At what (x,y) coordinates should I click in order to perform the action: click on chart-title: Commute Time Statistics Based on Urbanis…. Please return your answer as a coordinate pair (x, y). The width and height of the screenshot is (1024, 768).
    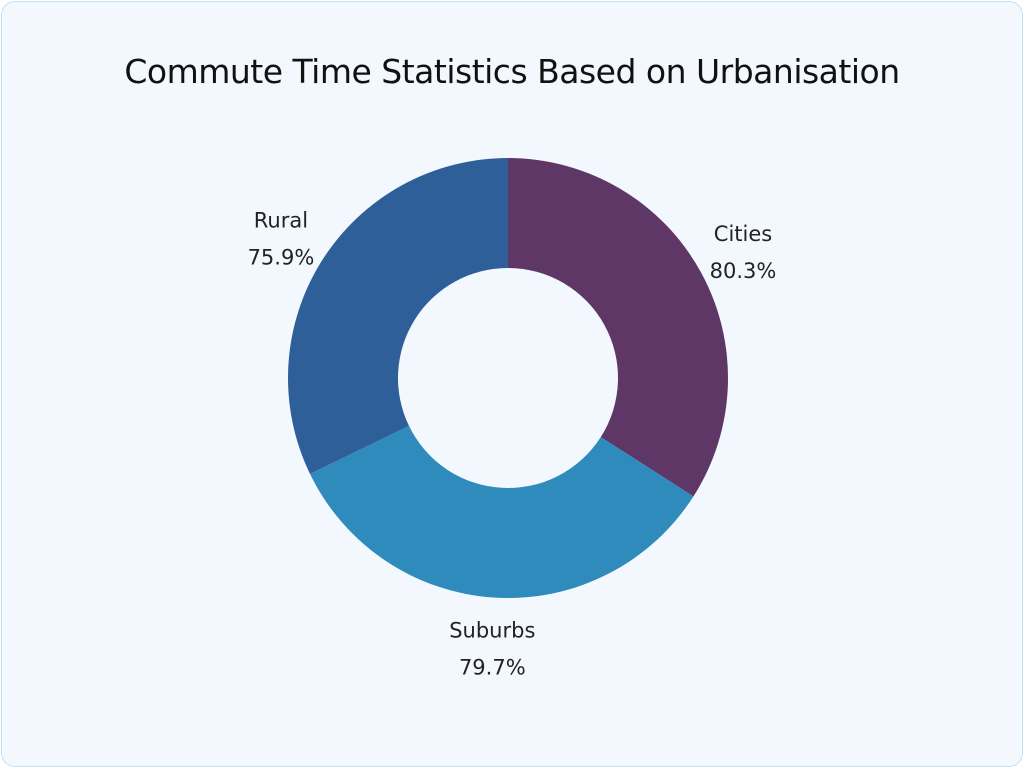
    Looking at the image, I should click on (512, 71).